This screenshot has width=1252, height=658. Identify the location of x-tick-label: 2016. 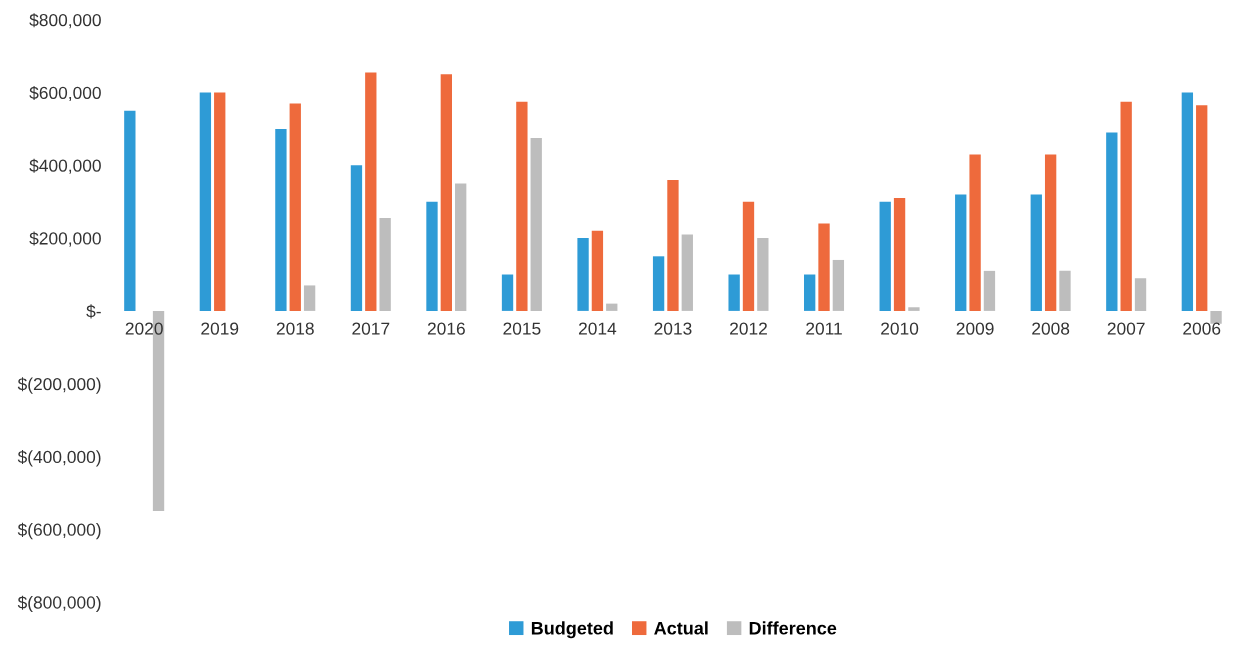
(446, 328).